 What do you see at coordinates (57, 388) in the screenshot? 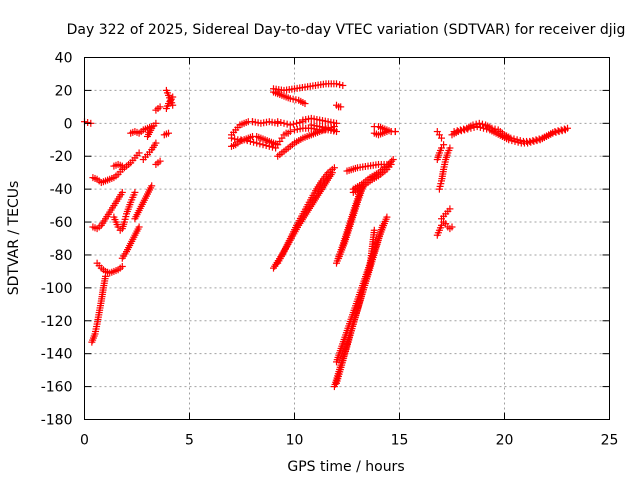
I see `y-tick-label: -160` at bounding box center [57, 388].